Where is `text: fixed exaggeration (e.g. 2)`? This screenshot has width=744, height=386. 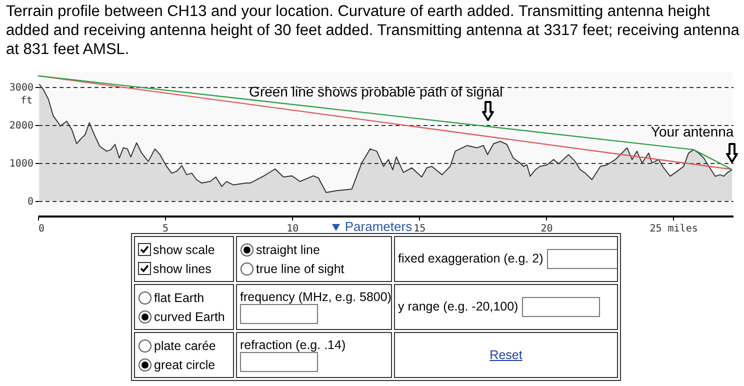
text: fixed exaggeration (e.g. 2) is located at coordinates (471, 258).